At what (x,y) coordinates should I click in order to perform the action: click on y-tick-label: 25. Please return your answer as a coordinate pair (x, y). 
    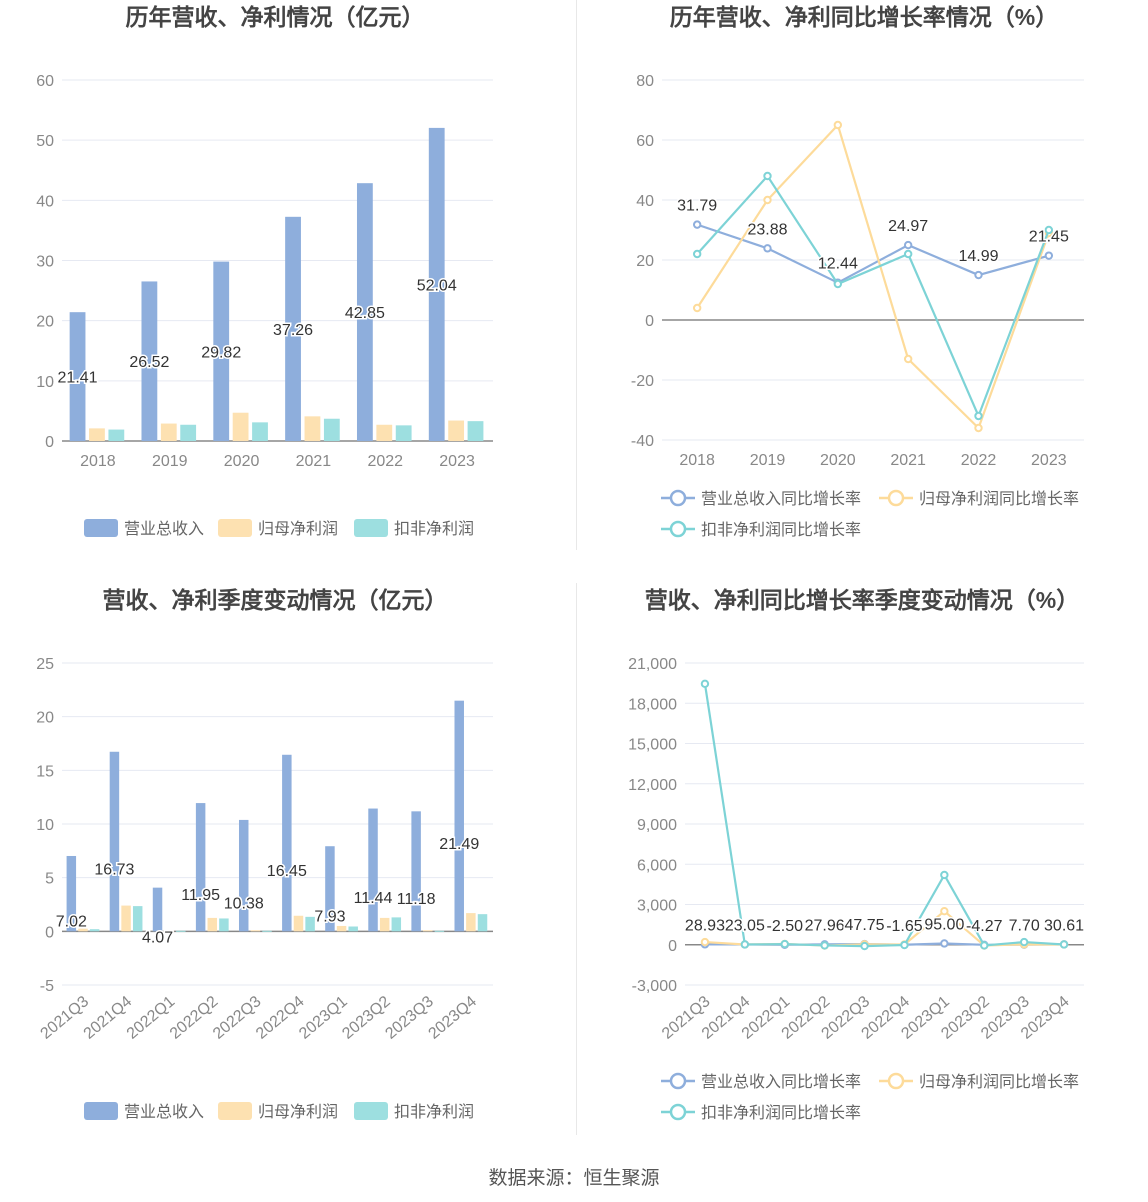
    Looking at the image, I should click on (45, 664).